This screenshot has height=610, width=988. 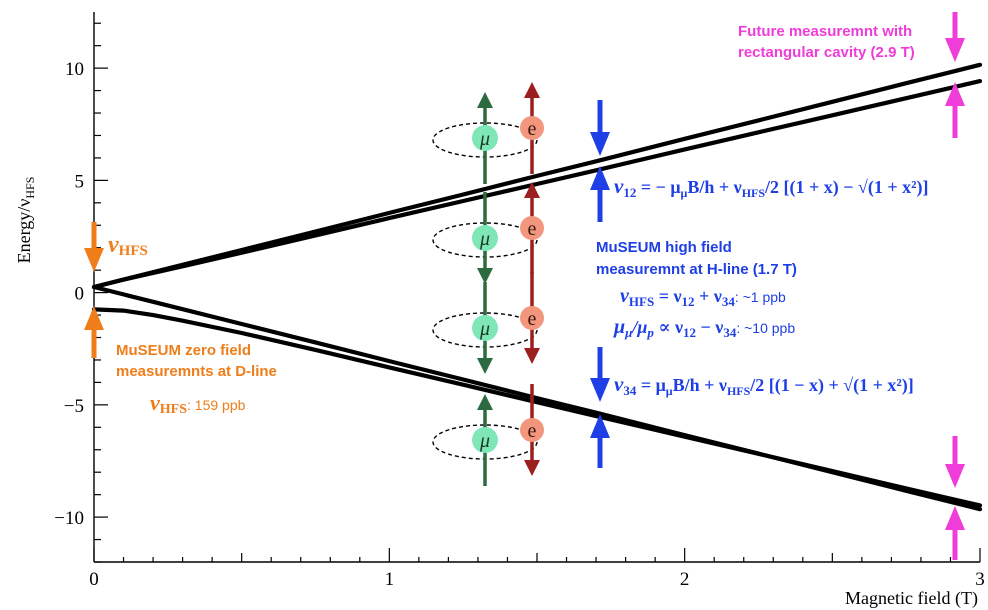 I want to click on y-axis-label-sub: HFS, so click(x=30, y=188).